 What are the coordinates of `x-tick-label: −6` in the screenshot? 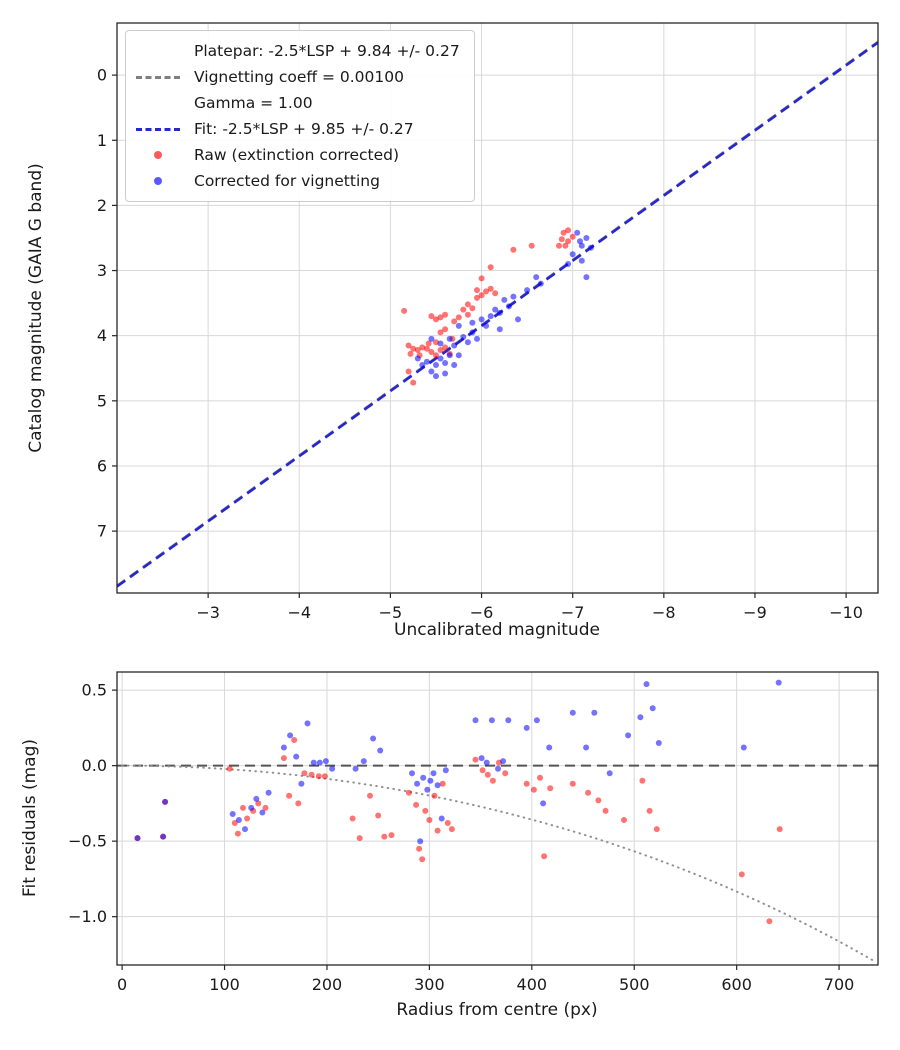 It's located at (482, 612).